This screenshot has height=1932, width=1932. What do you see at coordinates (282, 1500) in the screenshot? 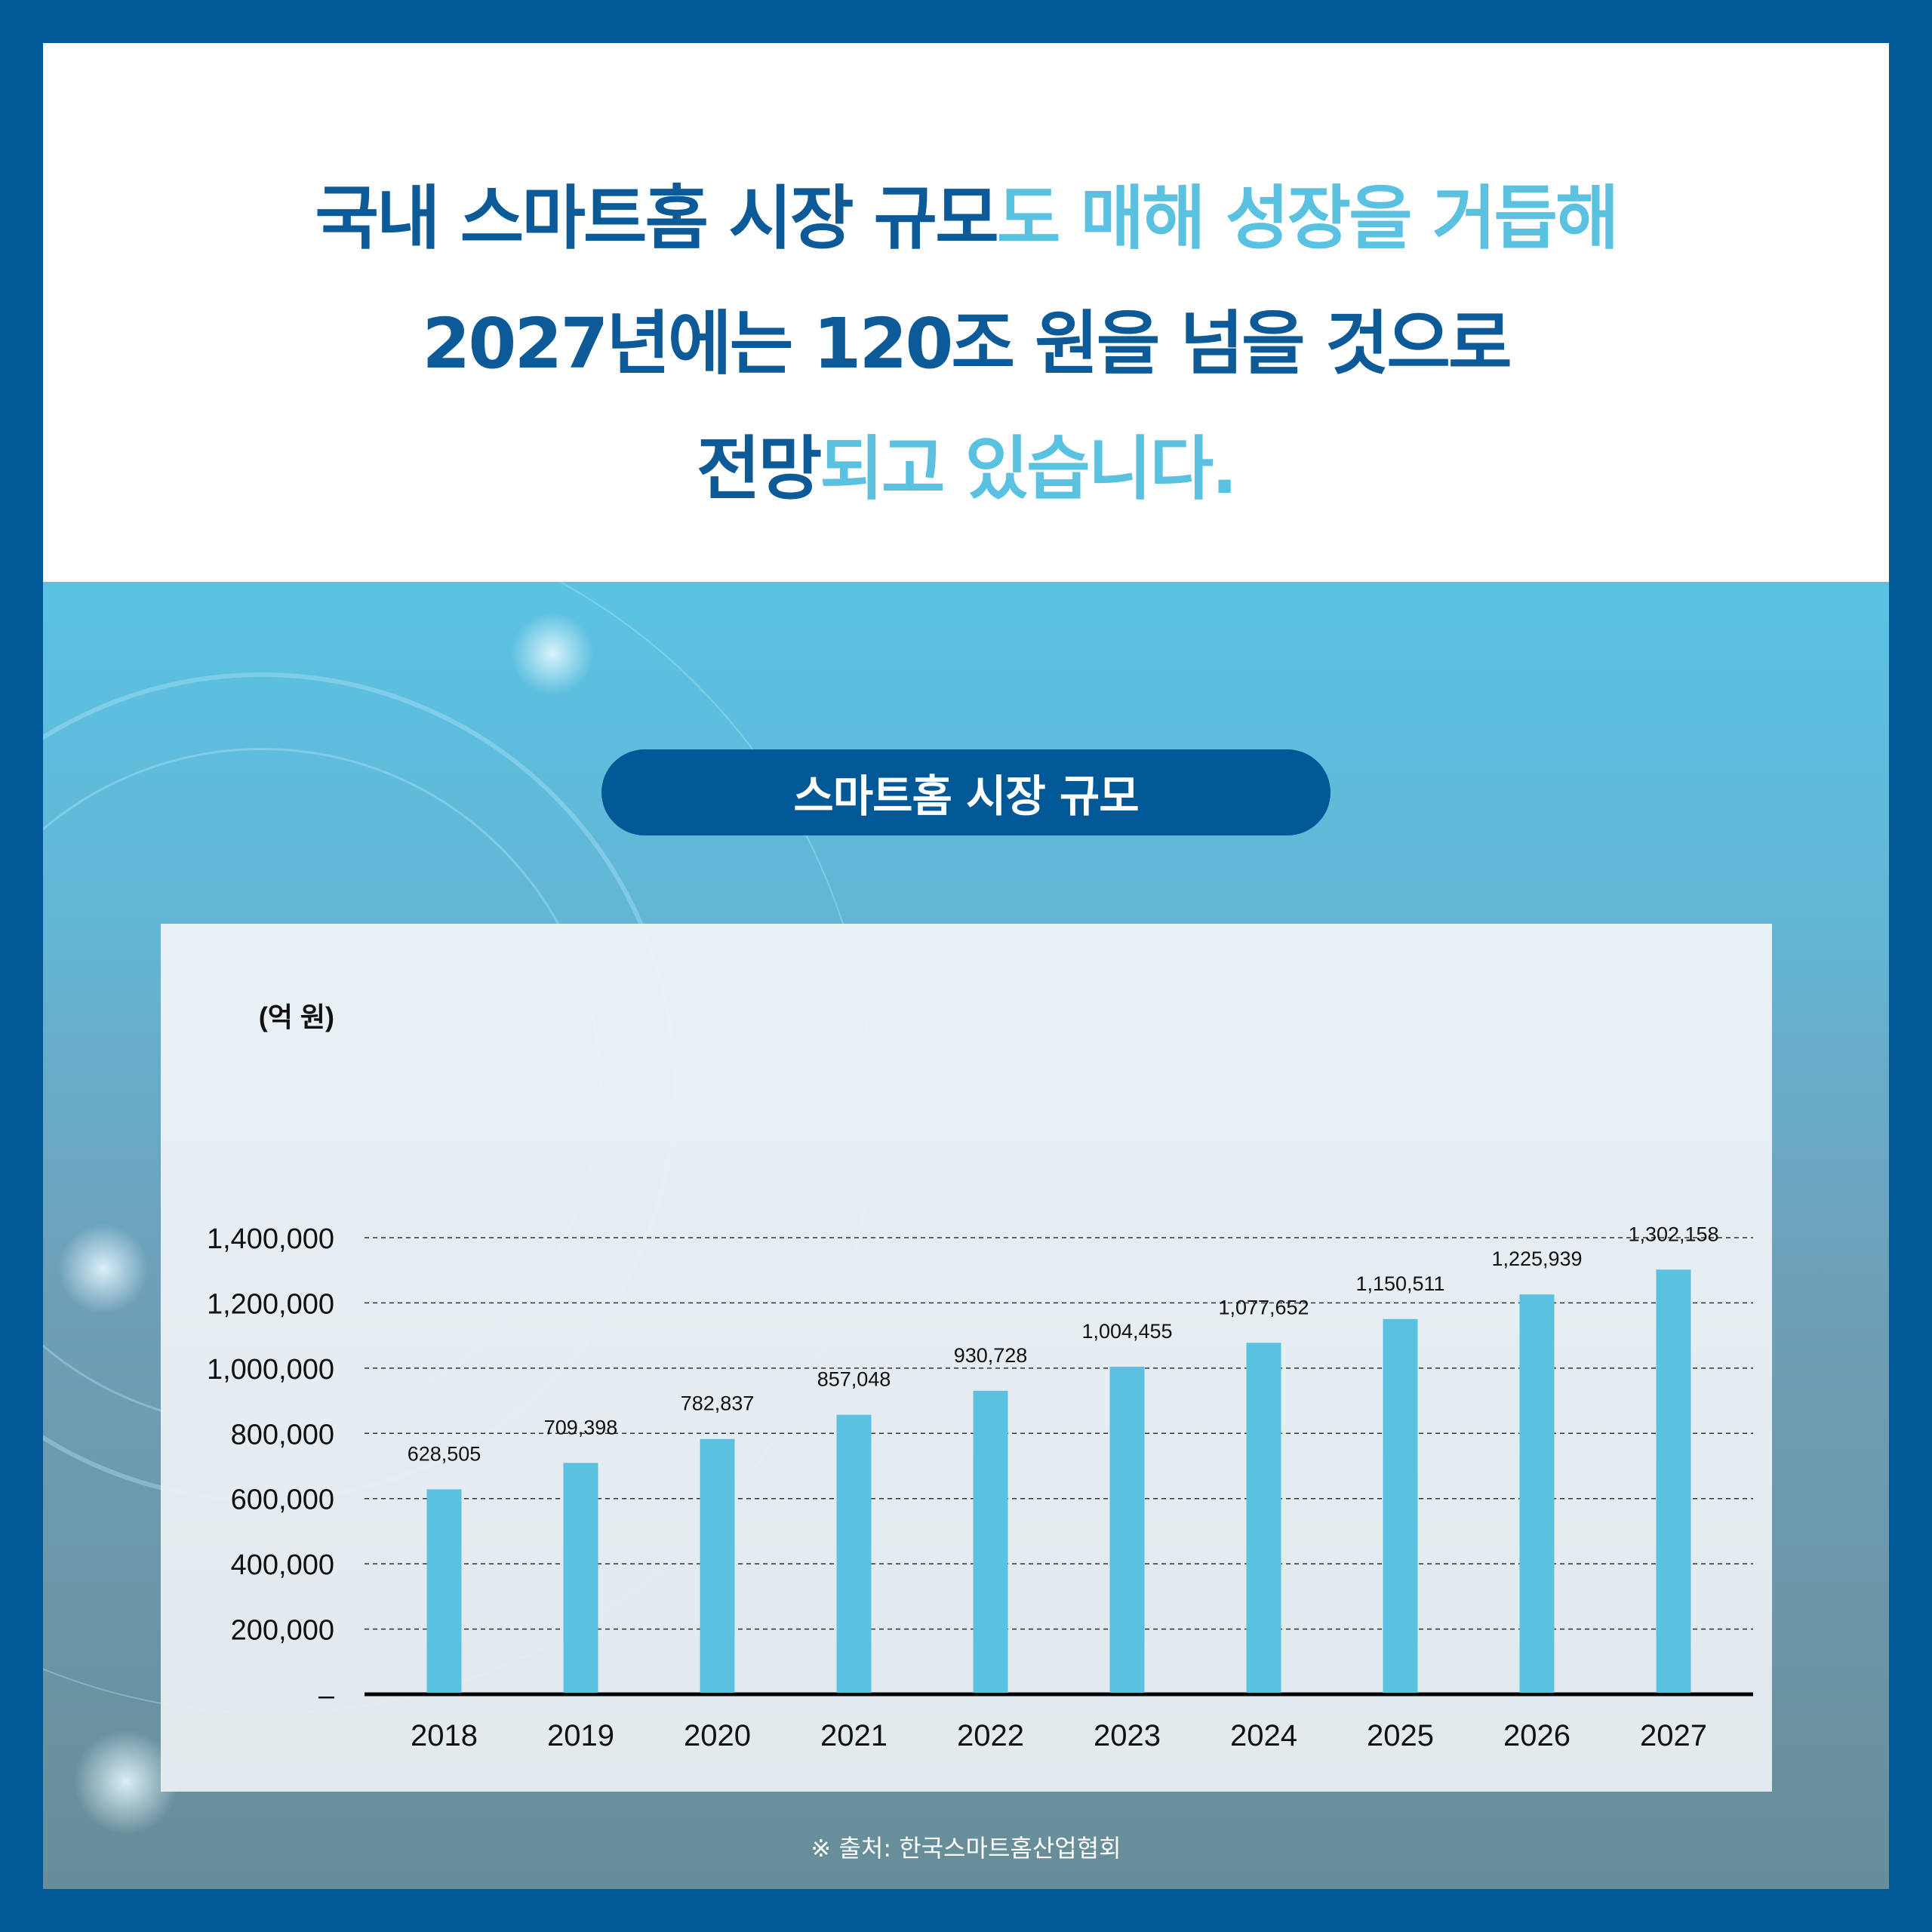
I see `y-tick-label: 600,000` at bounding box center [282, 1500].